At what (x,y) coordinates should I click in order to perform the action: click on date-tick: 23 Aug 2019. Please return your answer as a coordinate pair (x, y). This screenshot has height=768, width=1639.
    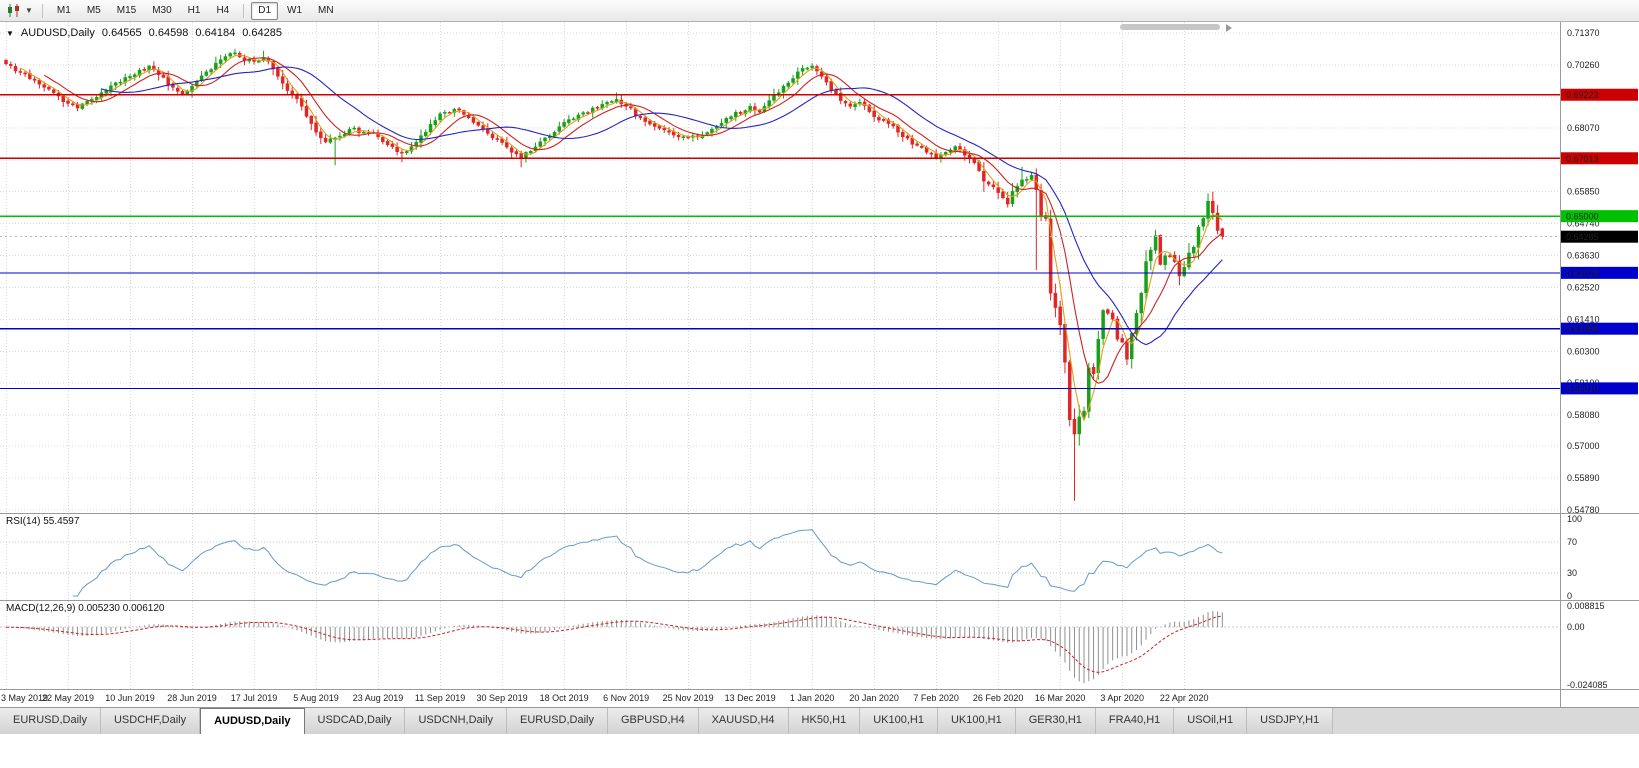
    Looking at the image, I should click on (378, 698).